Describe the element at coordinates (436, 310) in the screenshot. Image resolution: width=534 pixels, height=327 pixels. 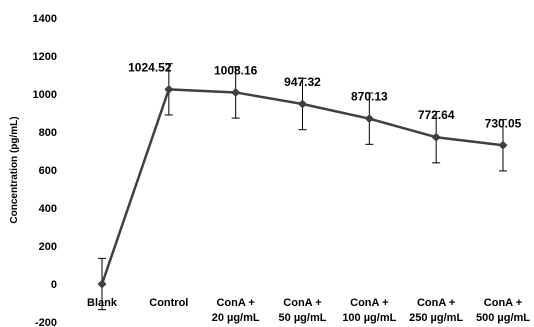
I see `x-tick-label: ConA +250 µg/mL` at that location.